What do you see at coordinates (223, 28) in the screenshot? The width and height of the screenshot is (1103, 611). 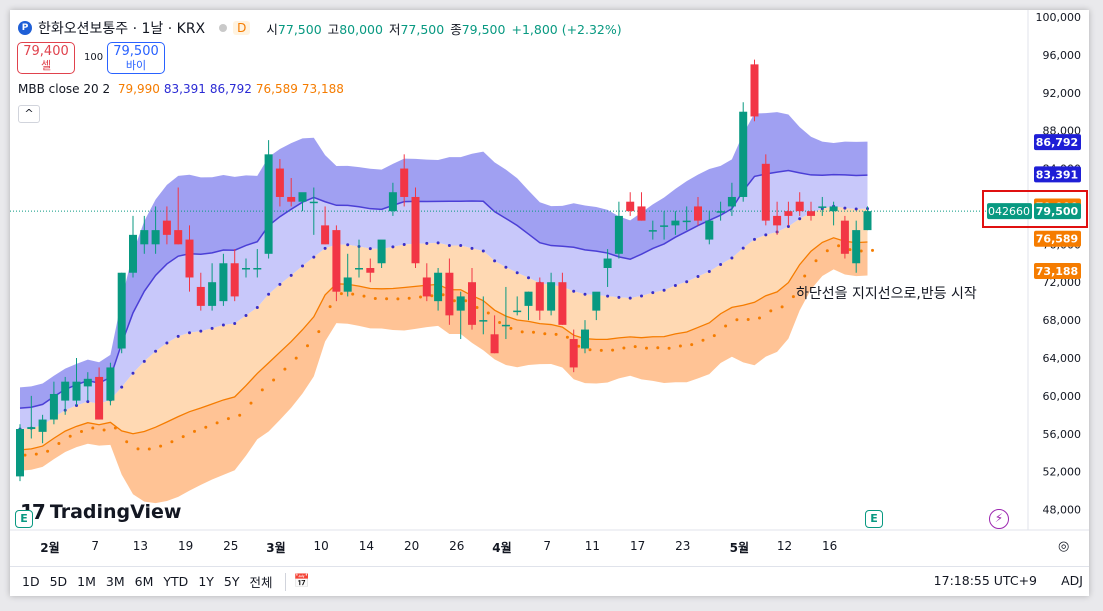 I see `market-status-dot-icon` at bounding box center [223, 28].